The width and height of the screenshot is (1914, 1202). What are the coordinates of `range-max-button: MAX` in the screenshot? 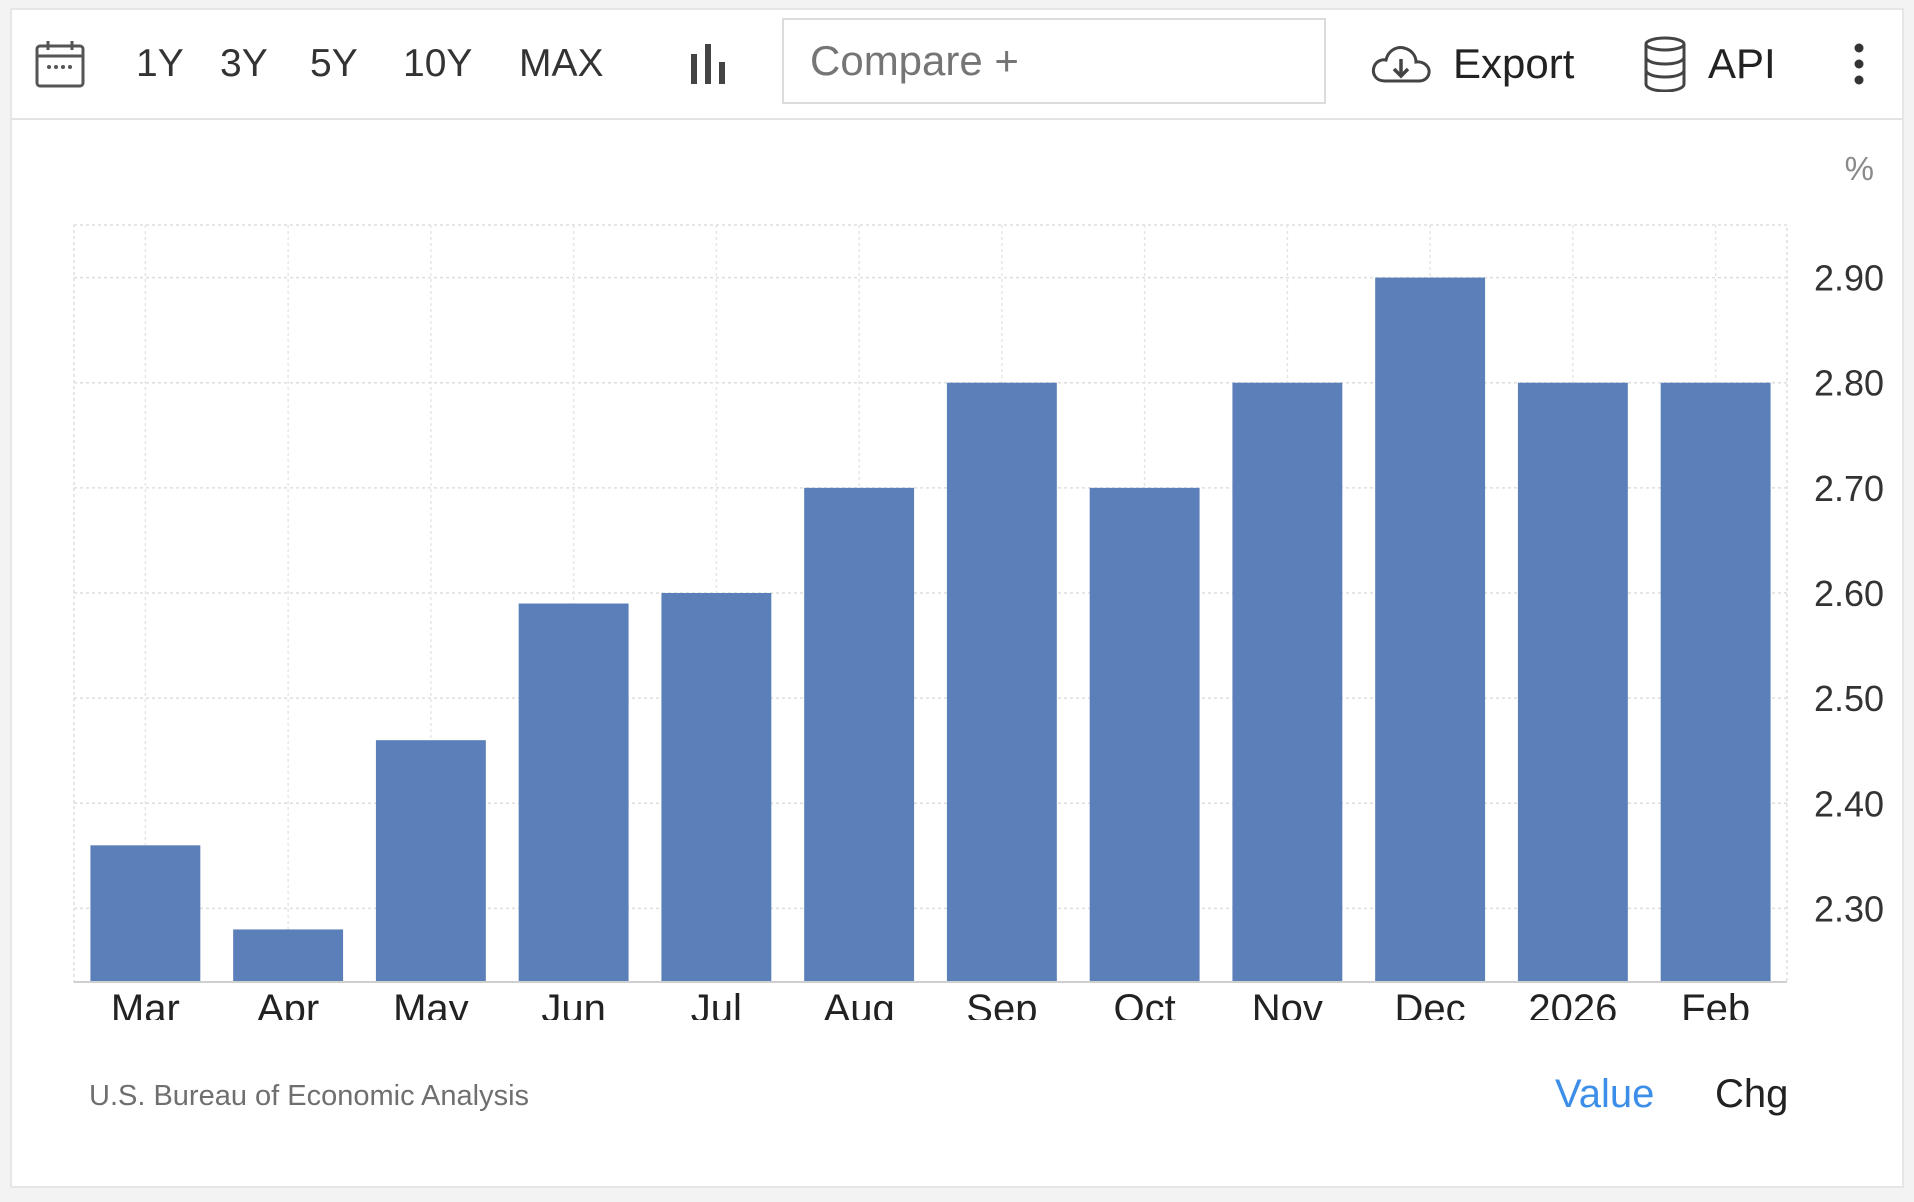 It's located at (561, 63).